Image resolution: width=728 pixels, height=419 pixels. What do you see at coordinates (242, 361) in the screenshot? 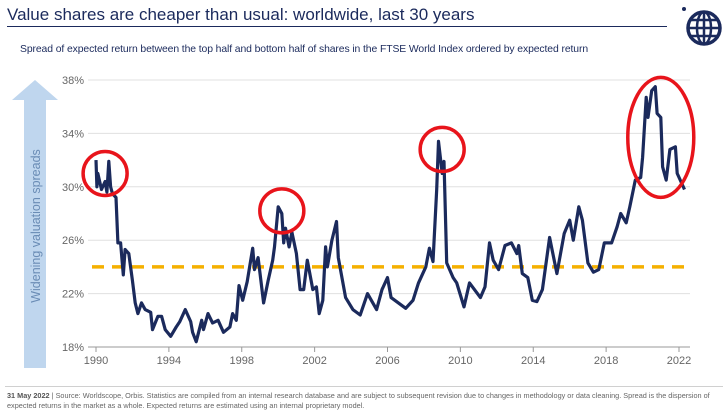
I see `x-tick-label: 1998` at bounding box center [242, 361].